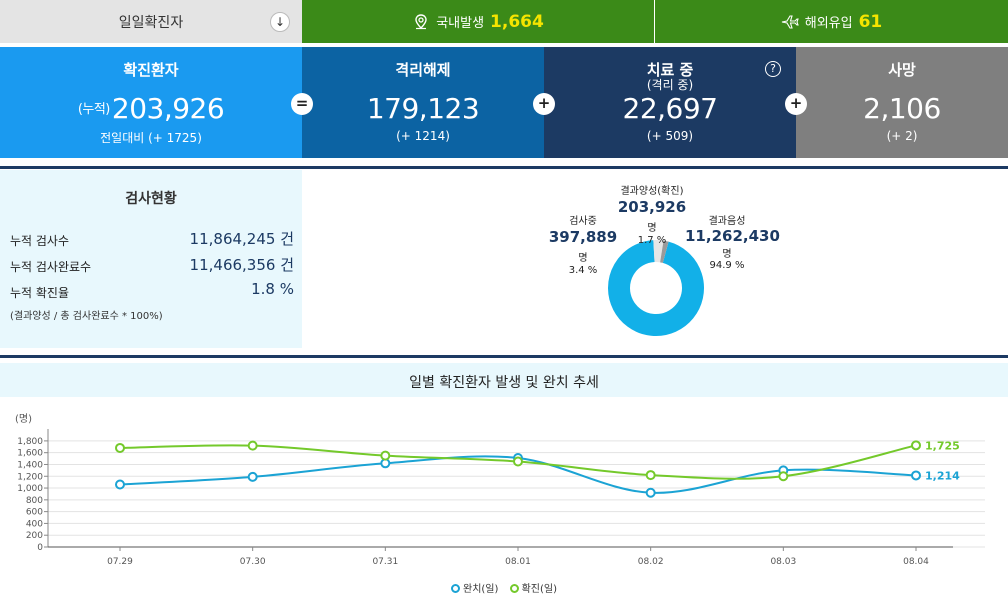 This screenshot has width=1008, height=611. What do you see at coordinates (790, 21) in the screenshot?
I see `airplane-icon` at bounding box center [790, 21].